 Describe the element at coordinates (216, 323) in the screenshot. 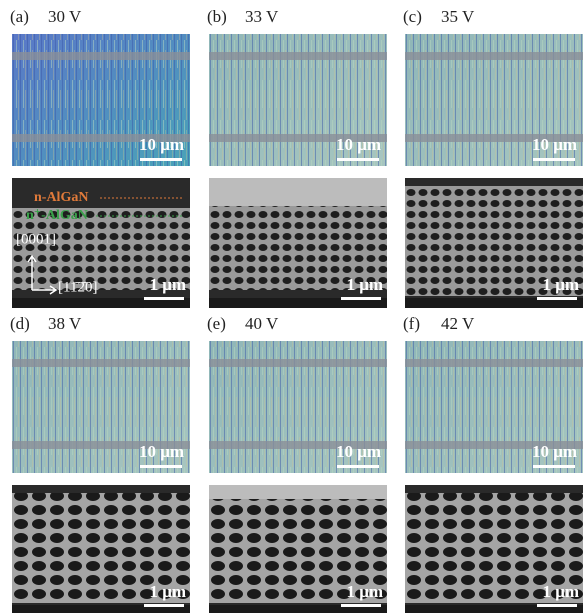

I see `panel-label: (e)` at that location.